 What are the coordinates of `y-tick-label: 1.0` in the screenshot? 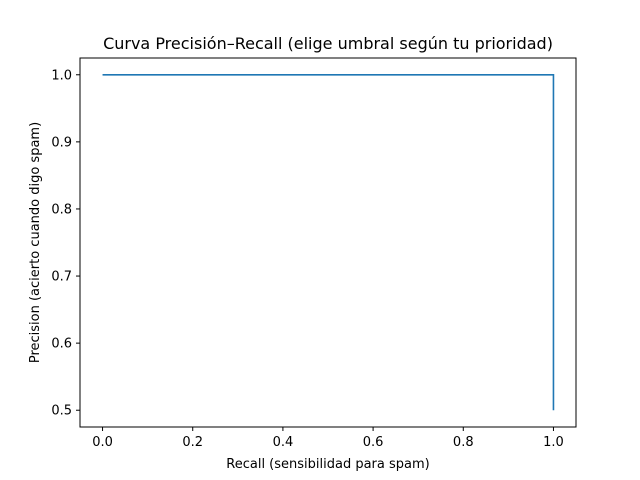 It's located at (61, 75).